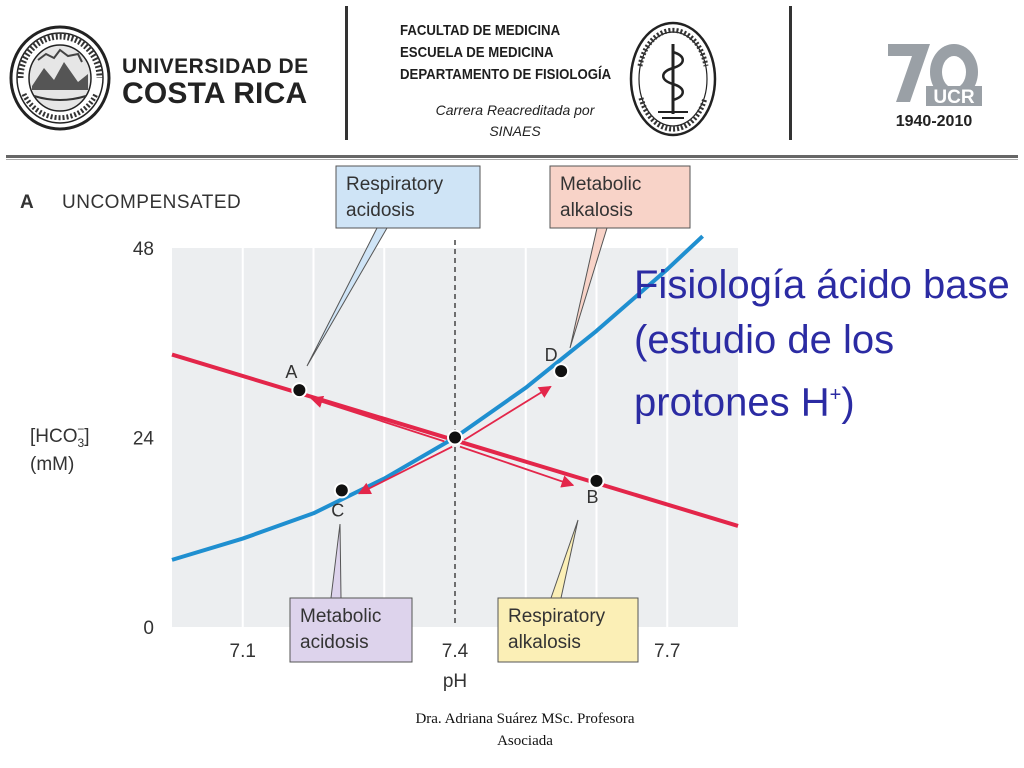 Image resolution: width=1024 pixels, height=768 pixels. Describe the element at coordinates (148, 628) in the screenshot. I see `y-tick-label: 0` at that location.